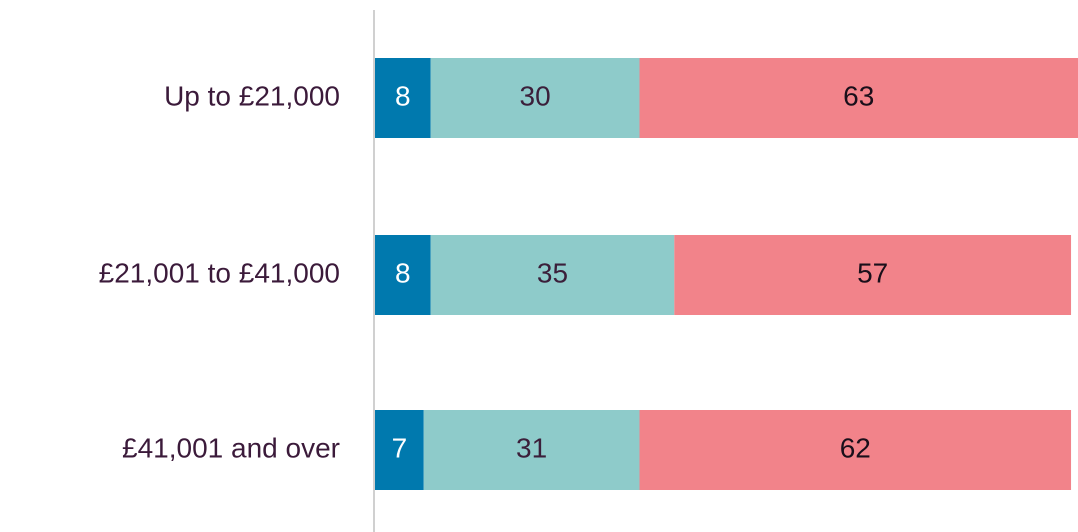  I want to click on data-label: 31, so click(531, 447).